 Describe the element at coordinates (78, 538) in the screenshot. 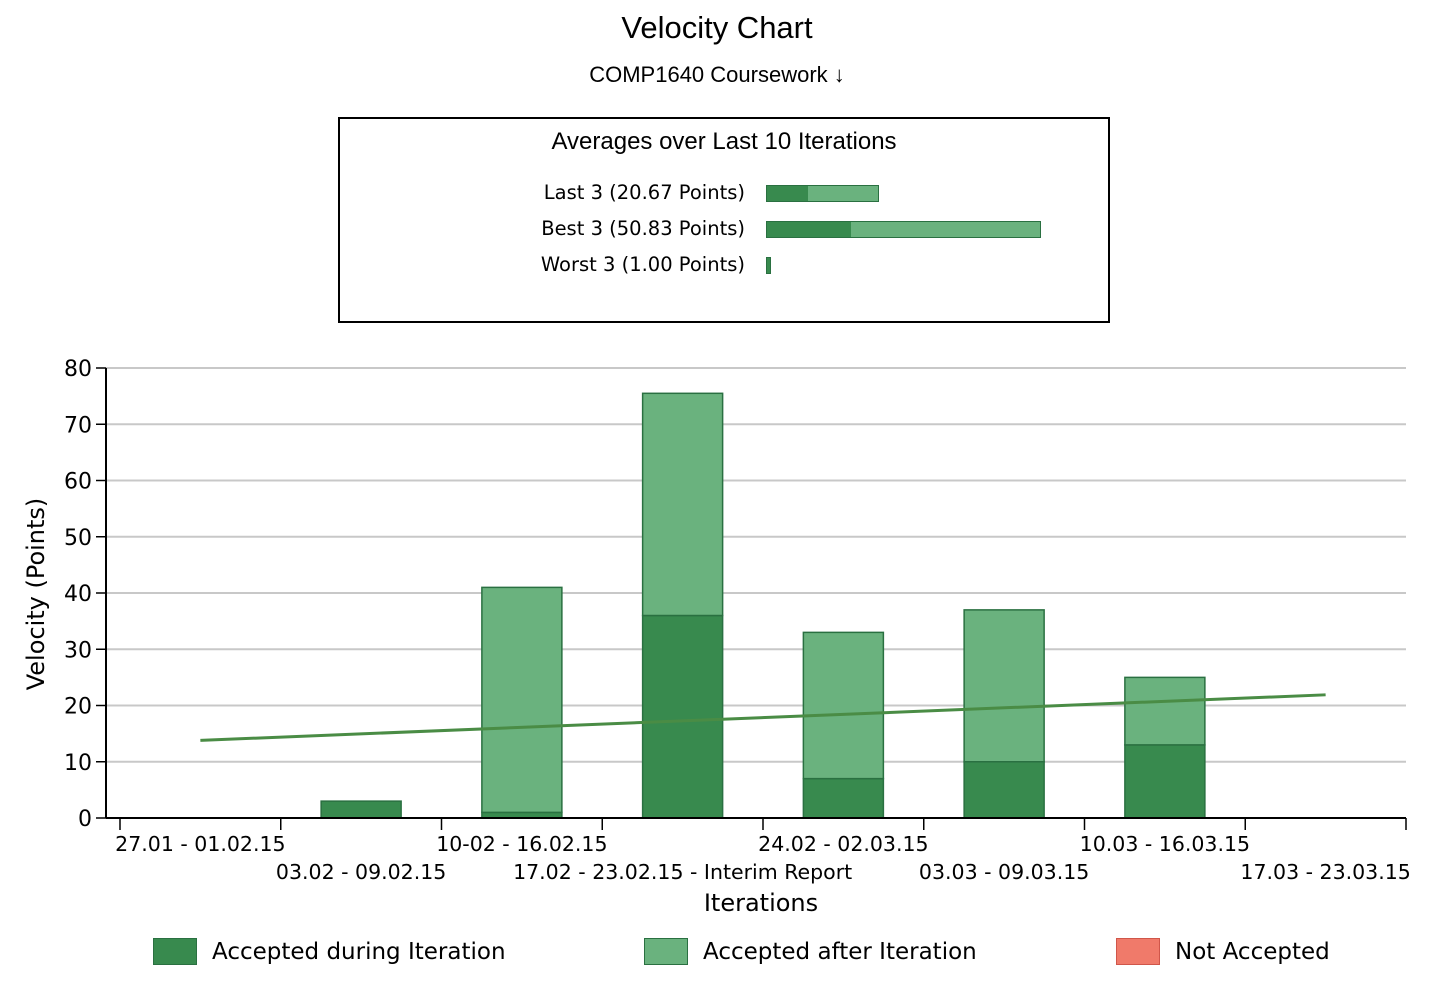

I see `y-tick-label: 50` at that location.